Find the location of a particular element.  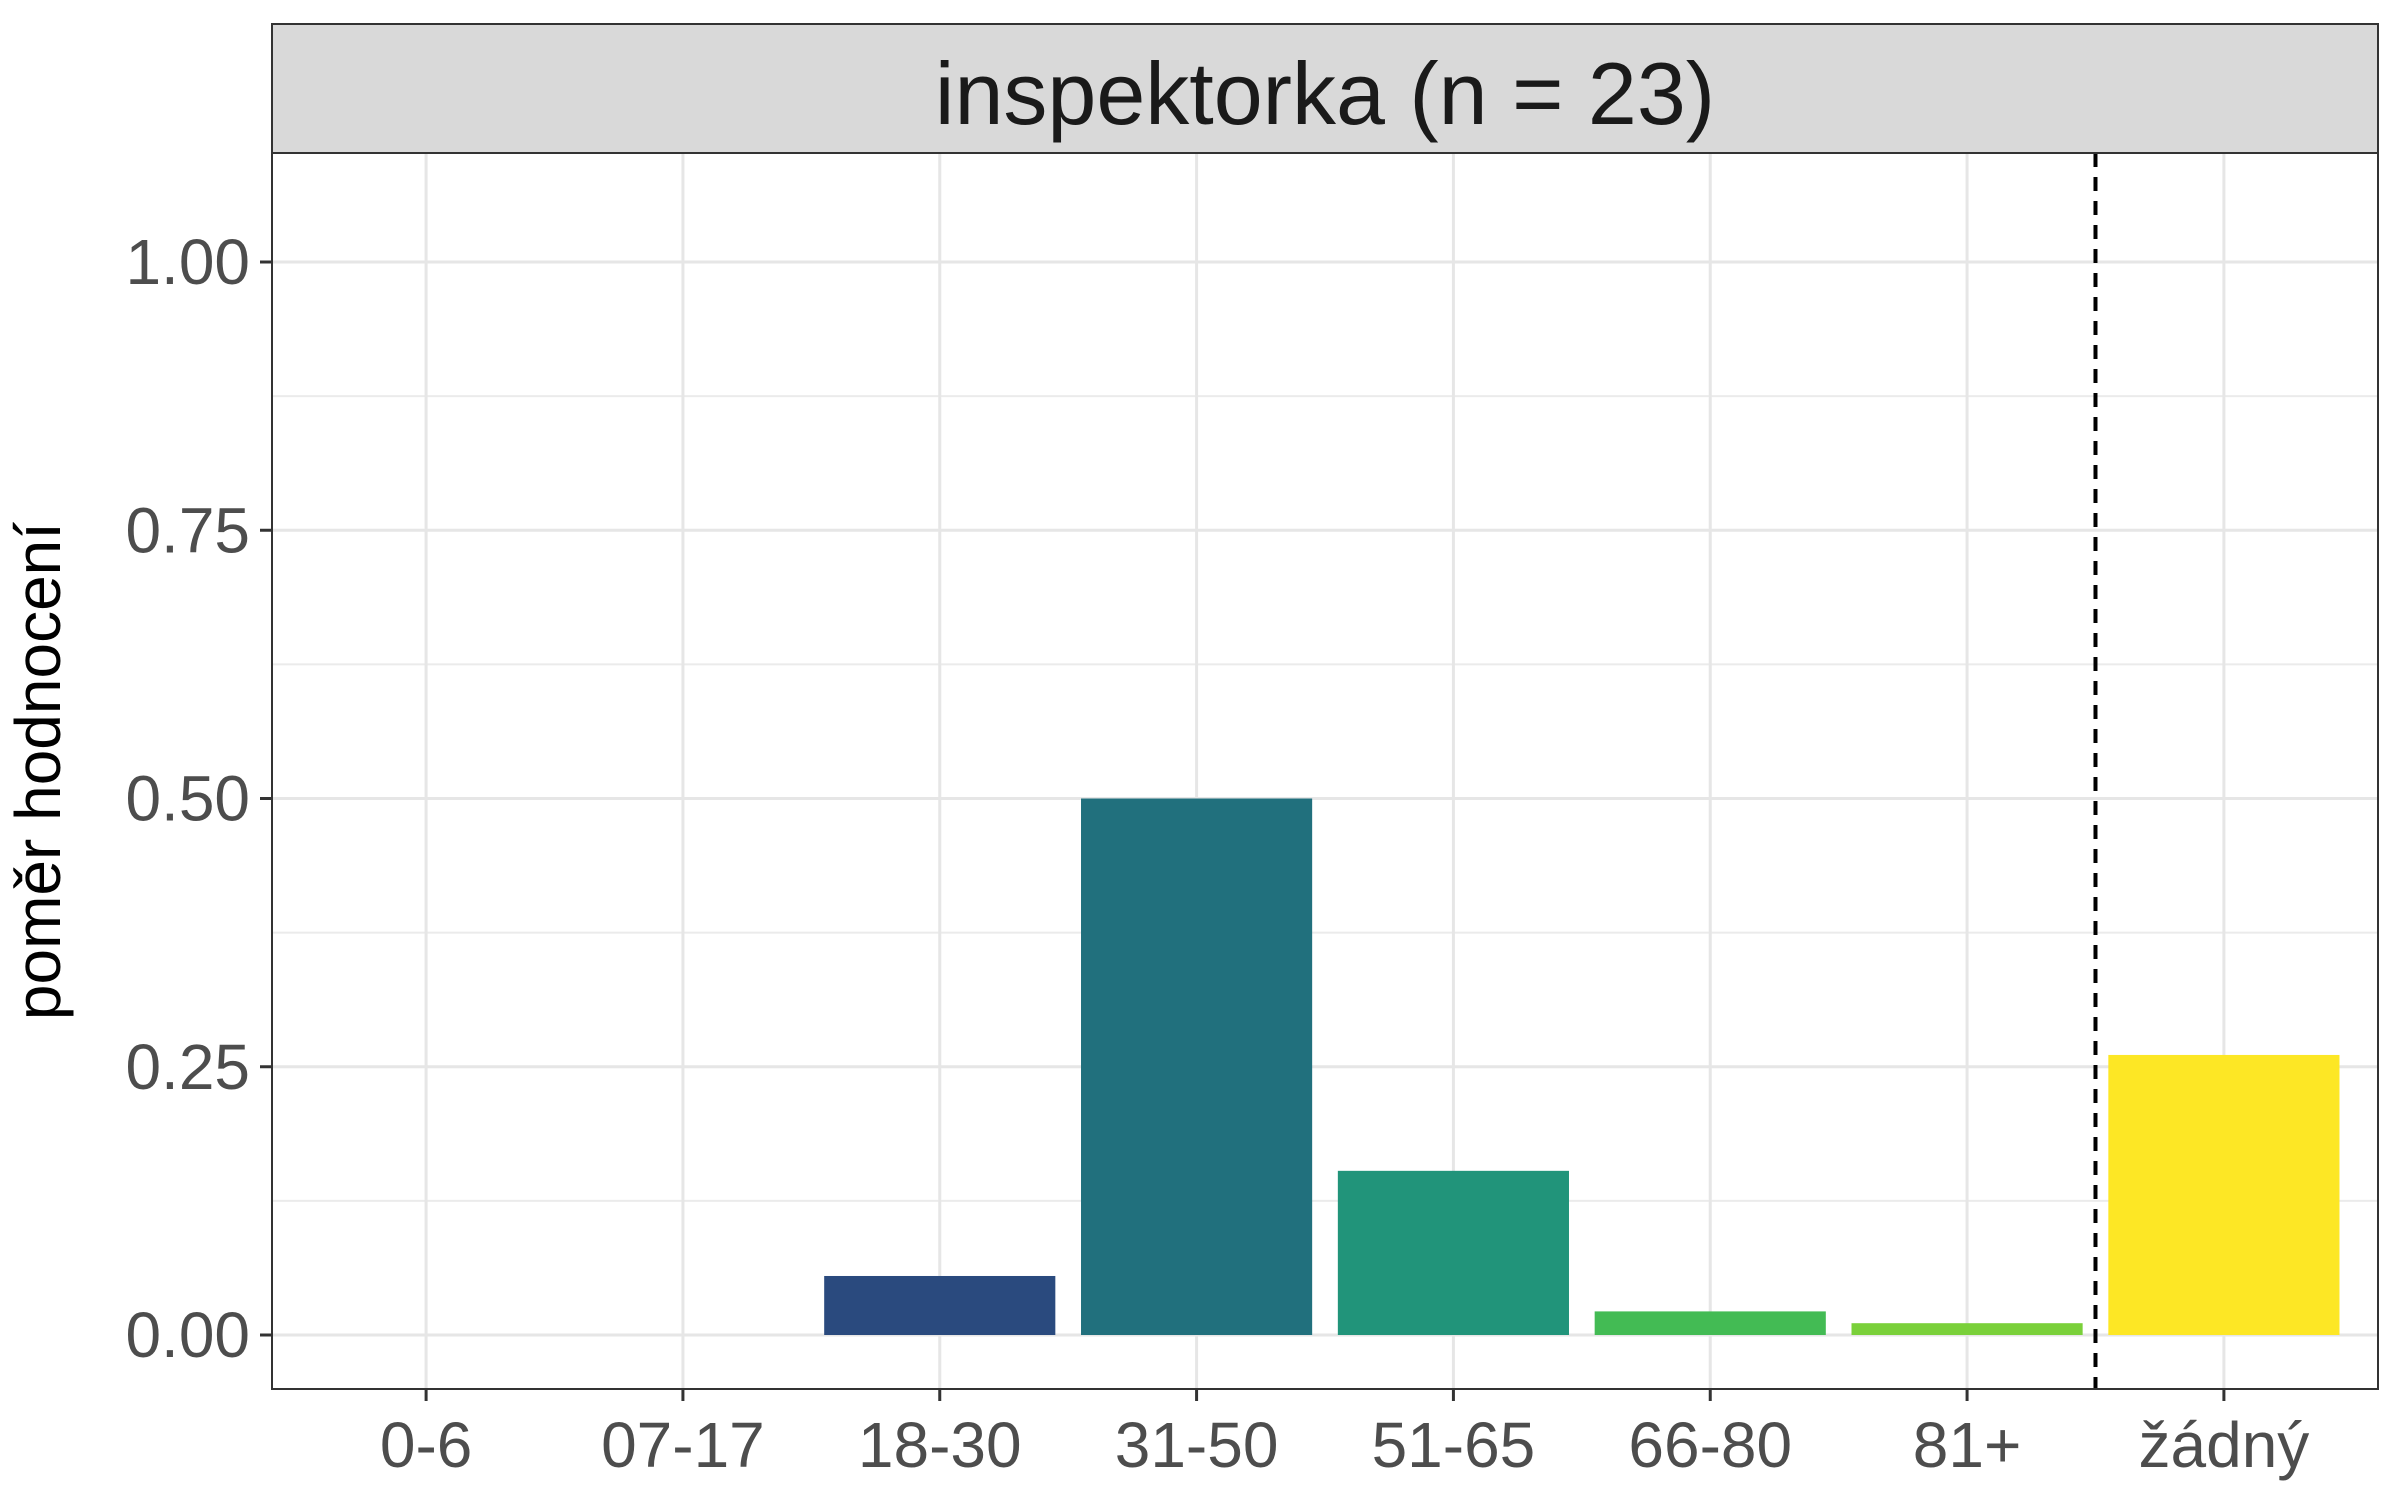

x-tick-label: 51-65 is located at coordinates (1454, 1445).